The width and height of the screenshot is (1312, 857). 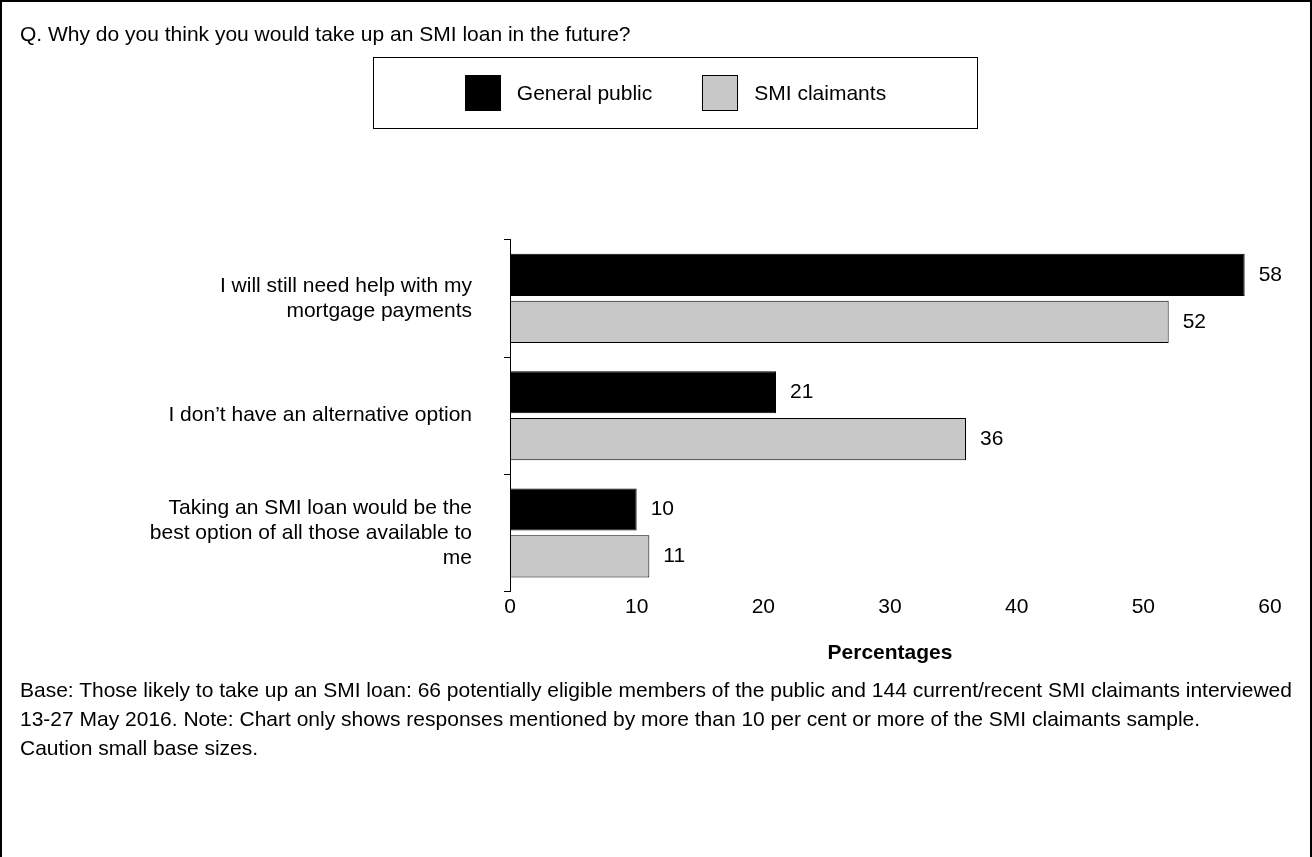 What do you see at coordinates (1270, 605) in the screenshot?
I see `x-tick-label: 60` at bounding box center [1270, 605].